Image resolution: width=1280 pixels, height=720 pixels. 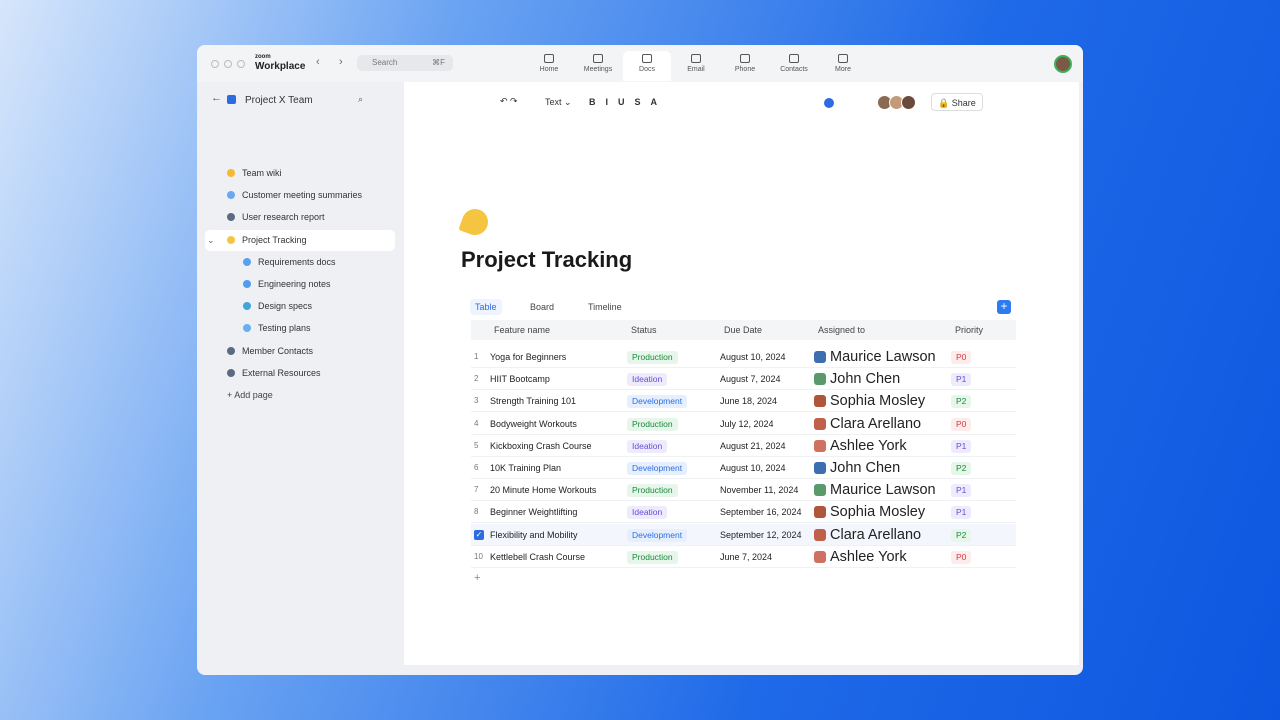 What do you see at coordinates (1063, 64) in the screenshot?
I see `user-avatar` at bounding box center [1063, 64].